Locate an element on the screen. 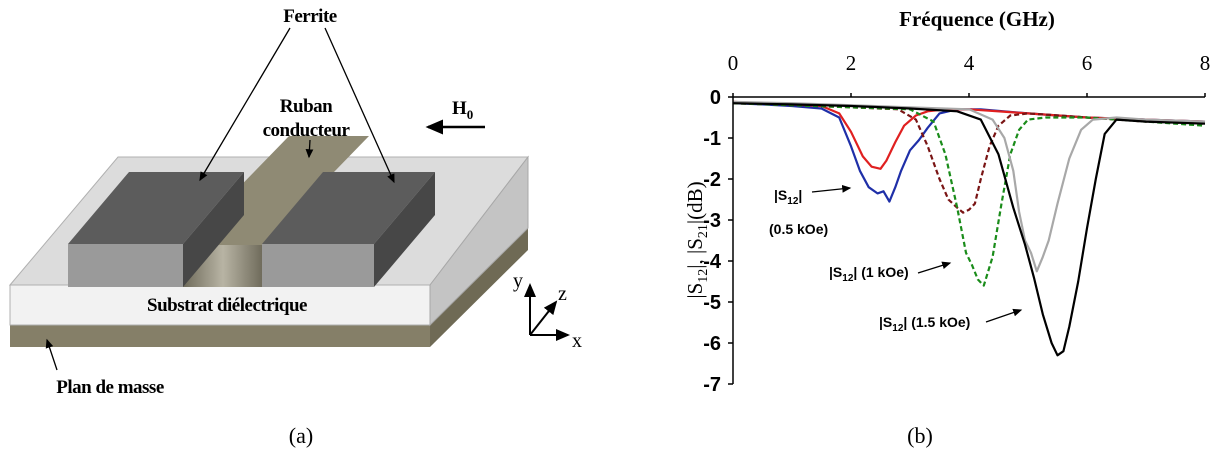  annotation-0p5koe-line2: (0.5 kOe) is located at coordinates (798, 229).